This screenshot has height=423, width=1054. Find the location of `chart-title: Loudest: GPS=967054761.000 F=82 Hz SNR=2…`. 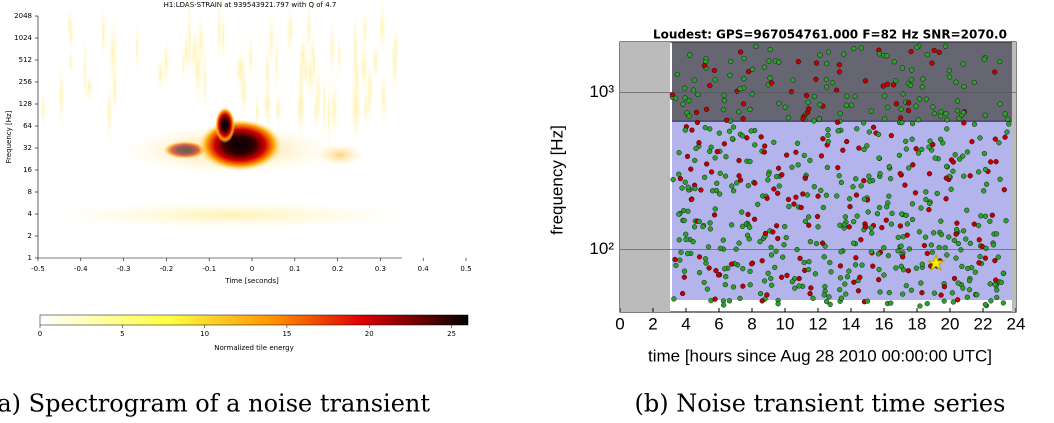

chart-title: Loudest: GPS=967054761.000 F=82 Hz SNR=2… is located at coordinates (830, 35).